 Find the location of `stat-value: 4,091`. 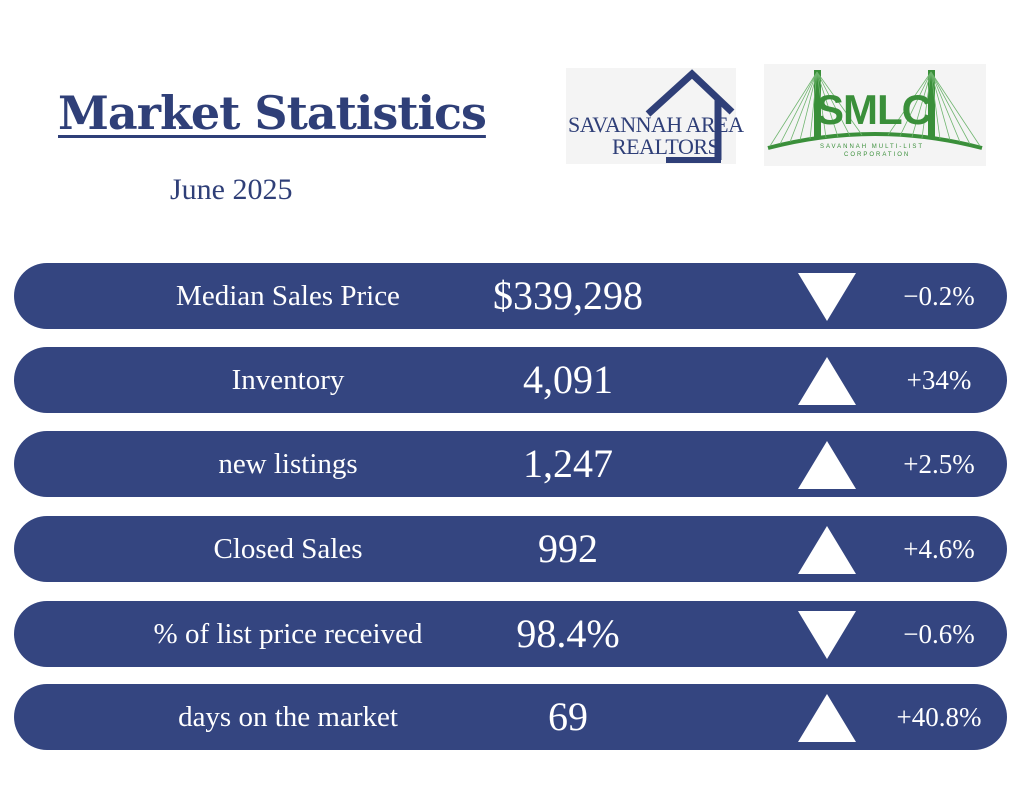

stat-value: 4,091 is located at coordinates (568, 379).